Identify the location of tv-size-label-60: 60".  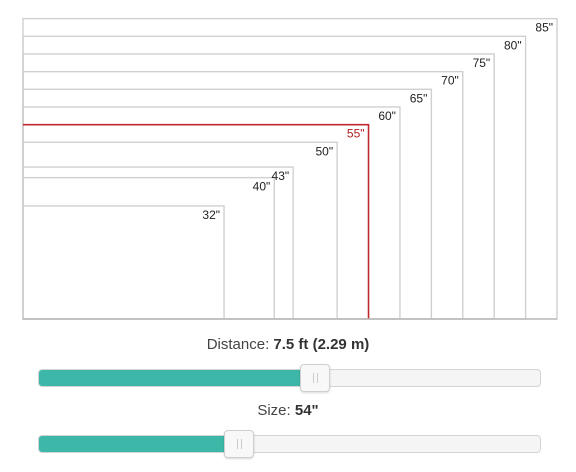
(387, 116).